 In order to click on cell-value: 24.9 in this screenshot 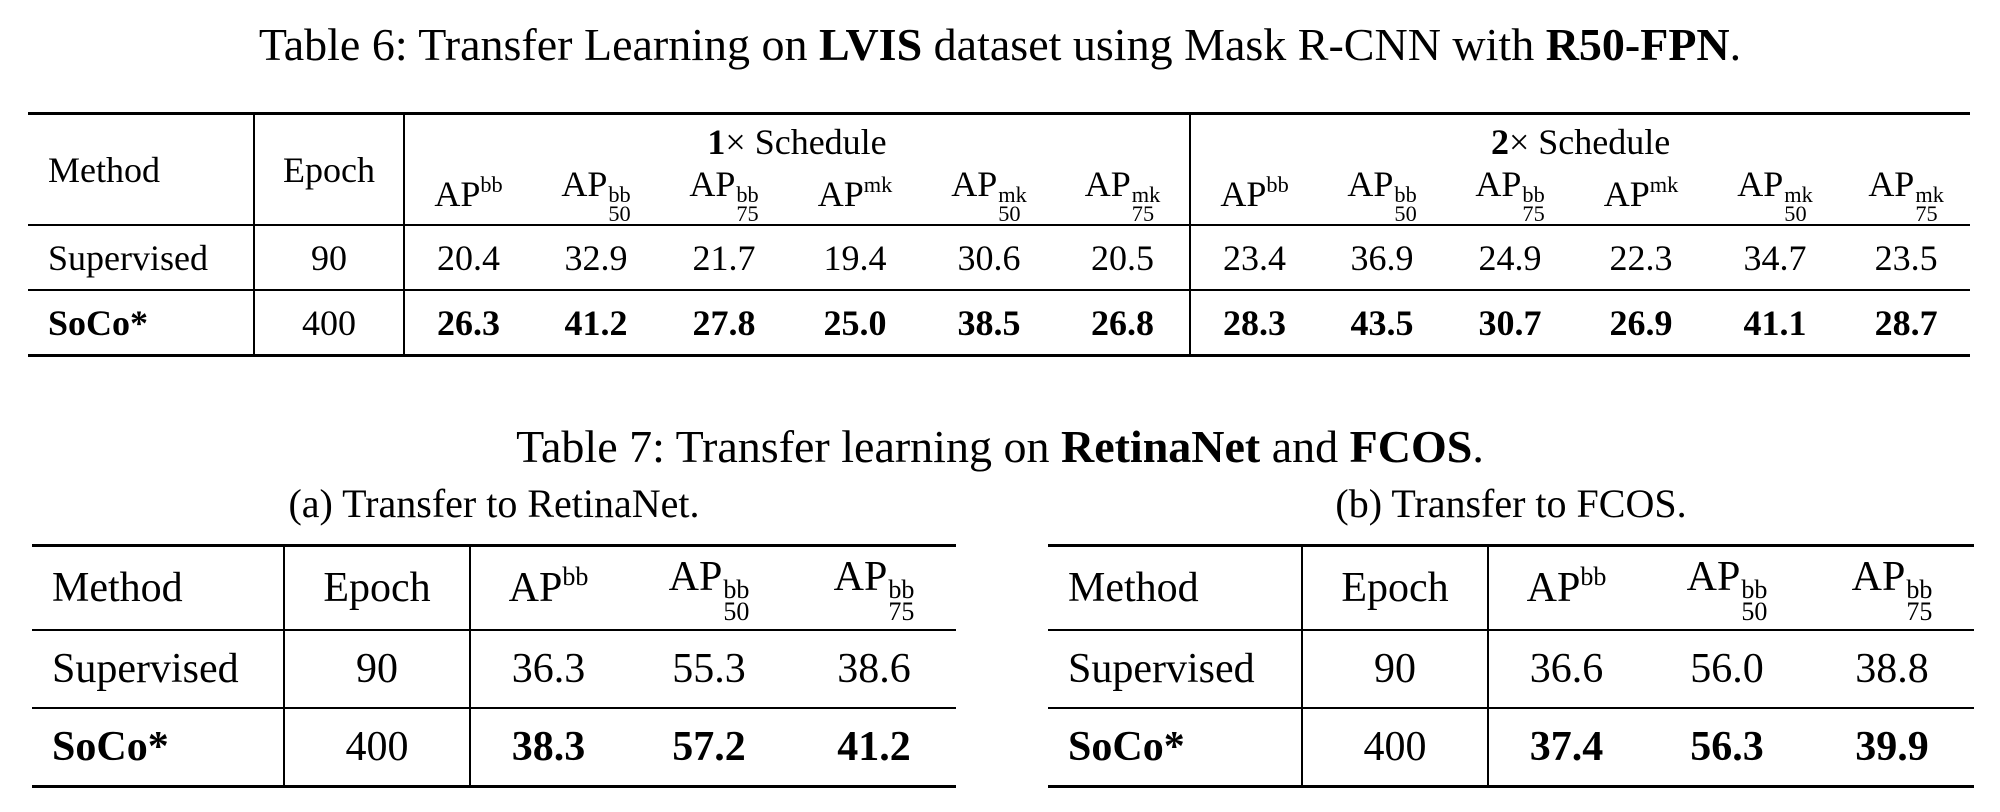, I will do `click(1510, 257)`.